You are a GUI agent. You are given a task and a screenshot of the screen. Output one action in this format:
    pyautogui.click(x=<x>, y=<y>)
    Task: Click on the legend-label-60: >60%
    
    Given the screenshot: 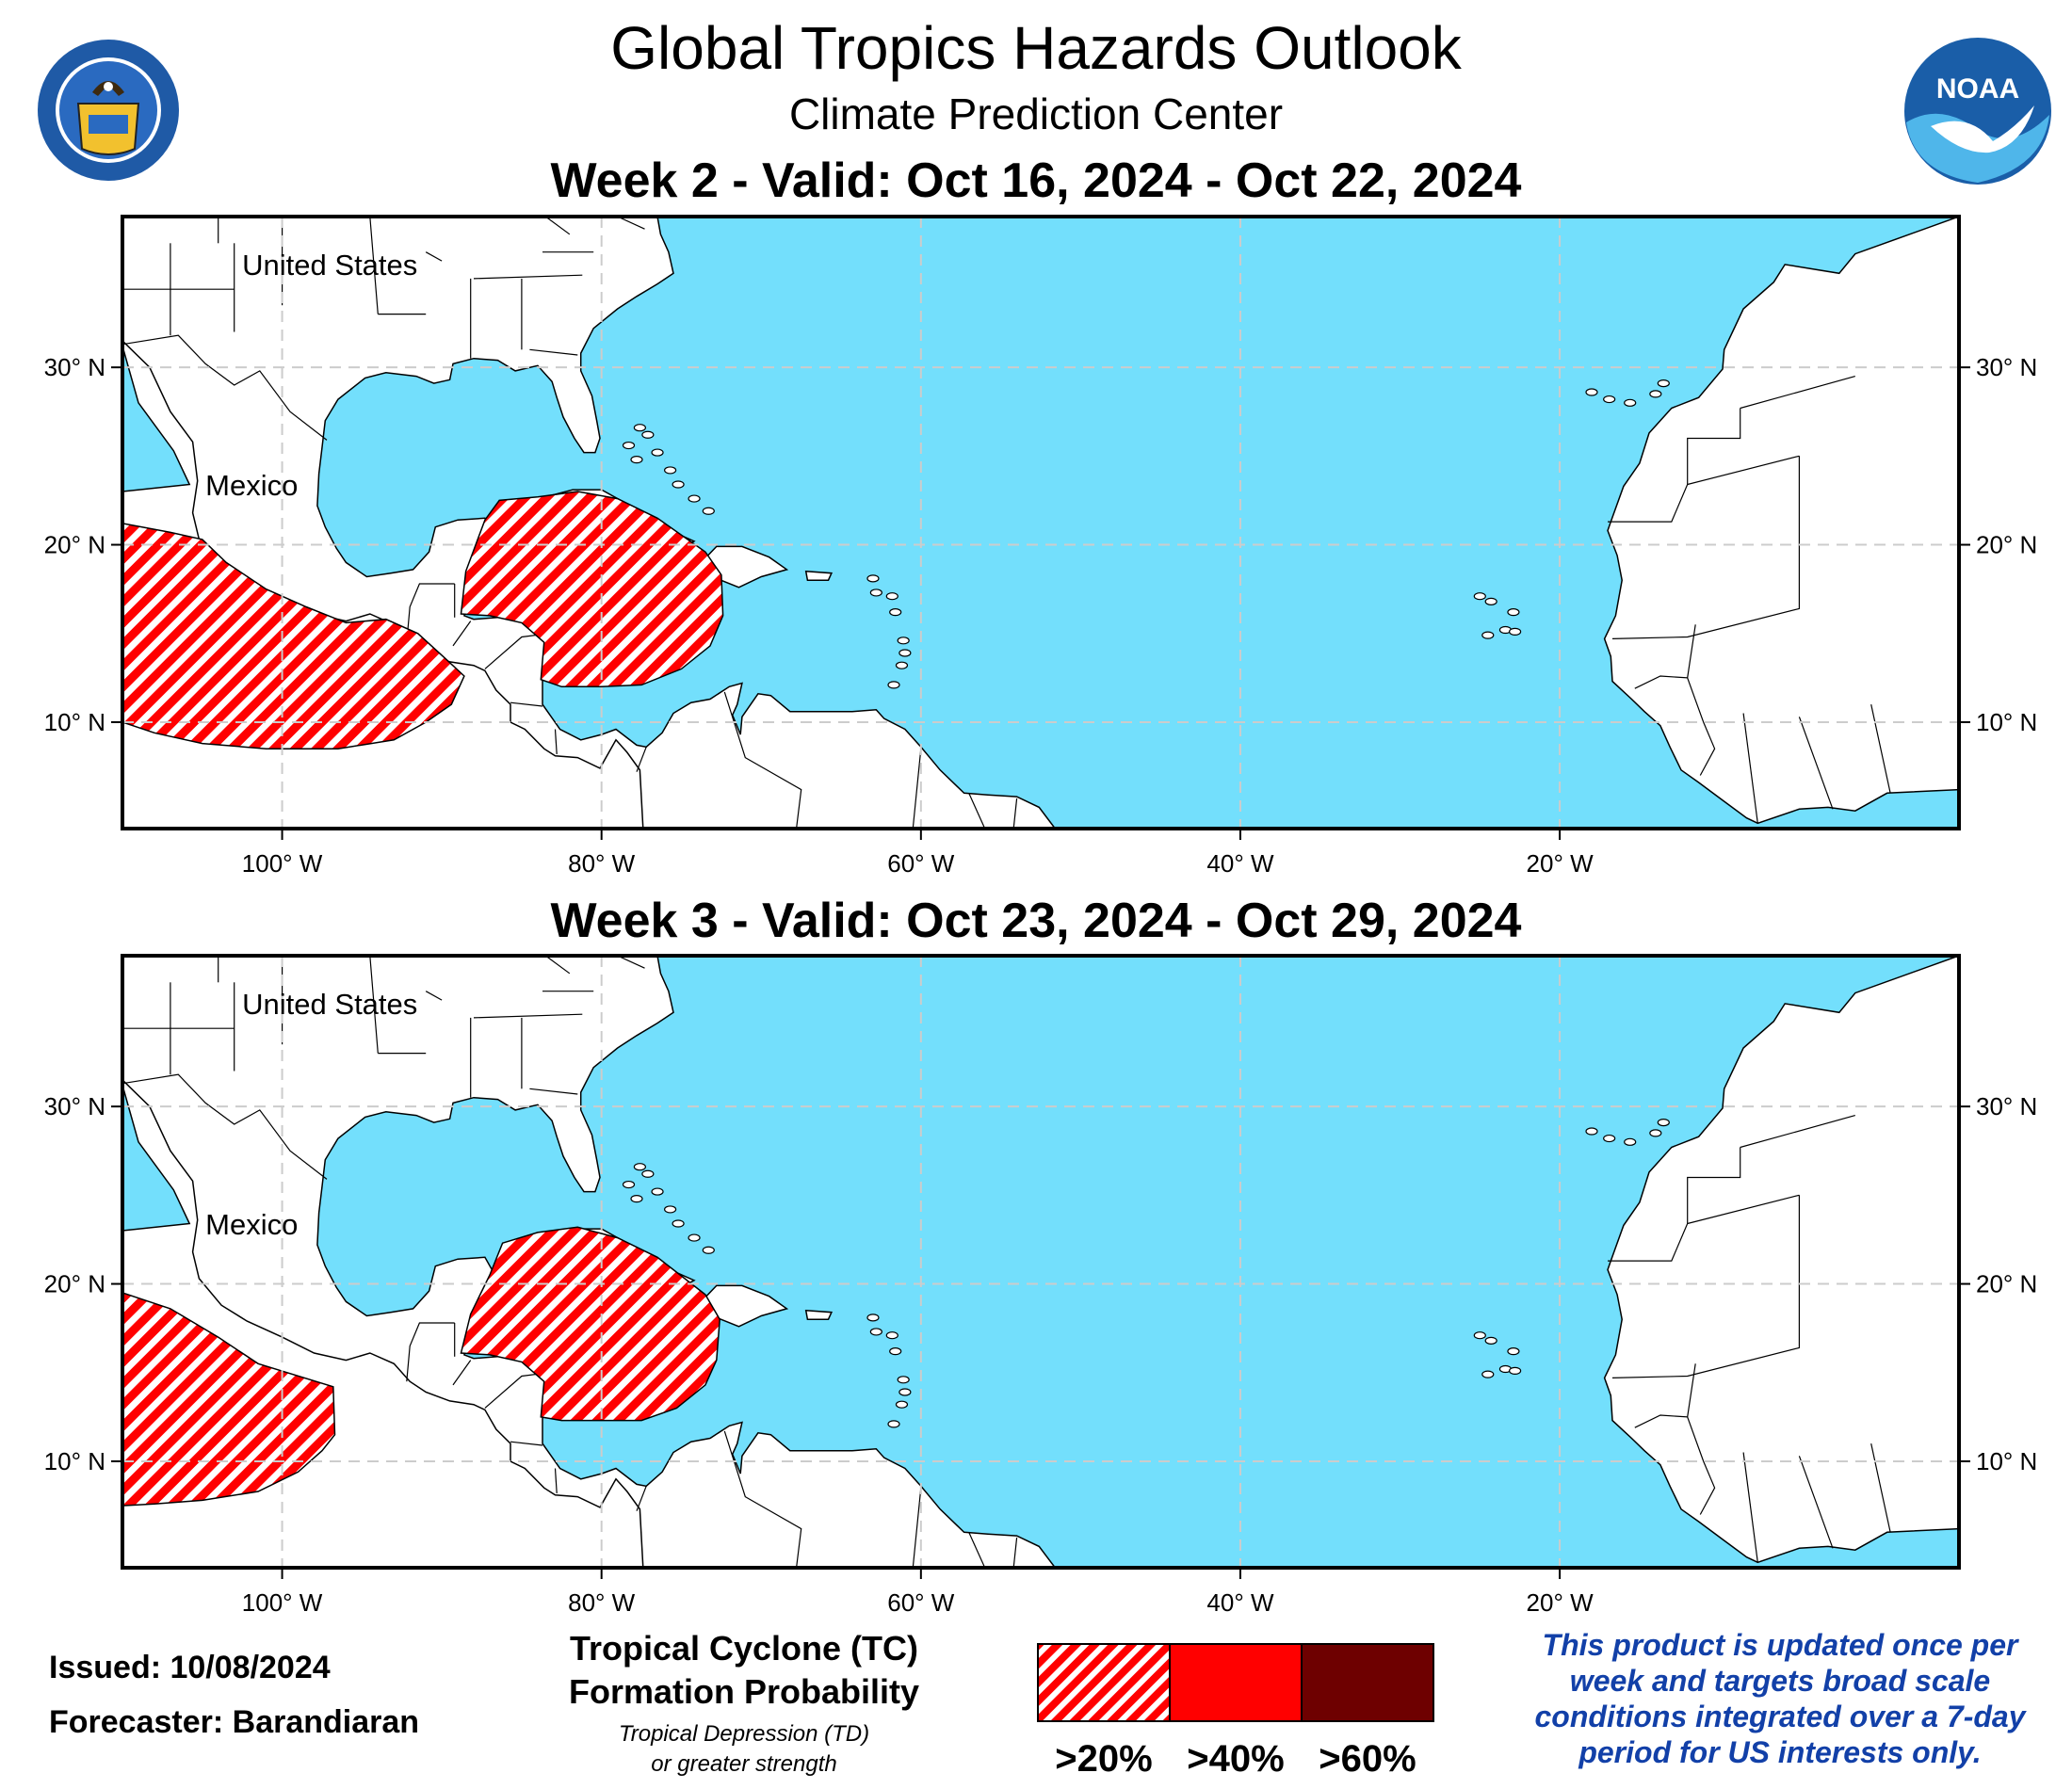 What is the action you would take?
    pyautogui.click(x=1367, y=1759)
    